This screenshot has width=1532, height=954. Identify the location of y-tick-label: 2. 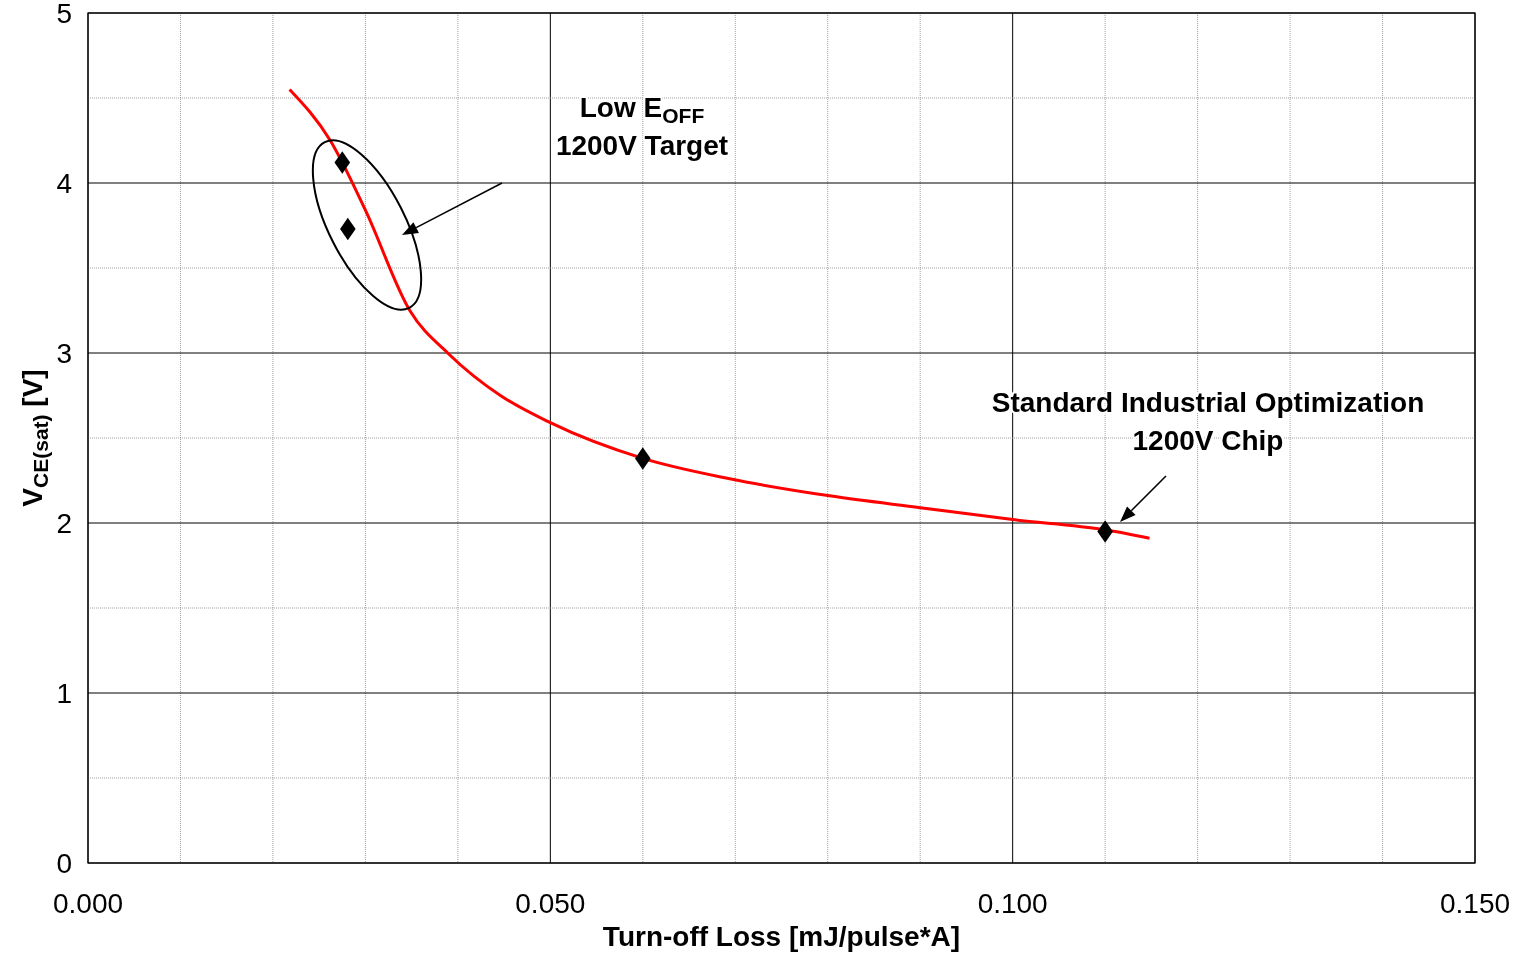
(64, 523).